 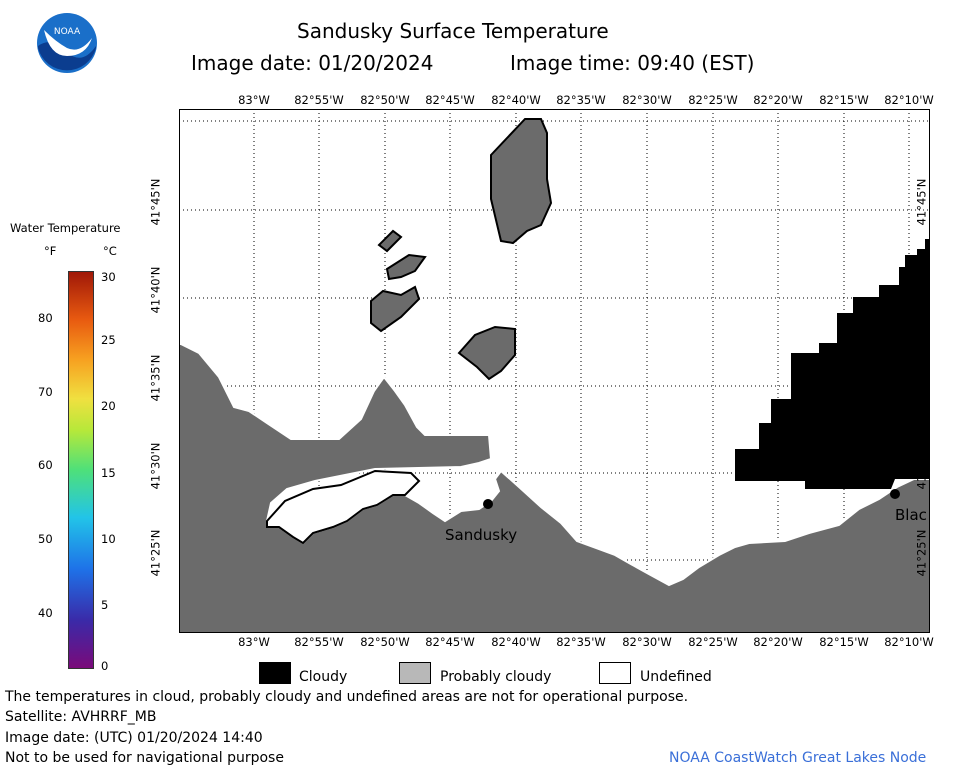 I want to click on island-south-bass, so click(x=395, y=309).